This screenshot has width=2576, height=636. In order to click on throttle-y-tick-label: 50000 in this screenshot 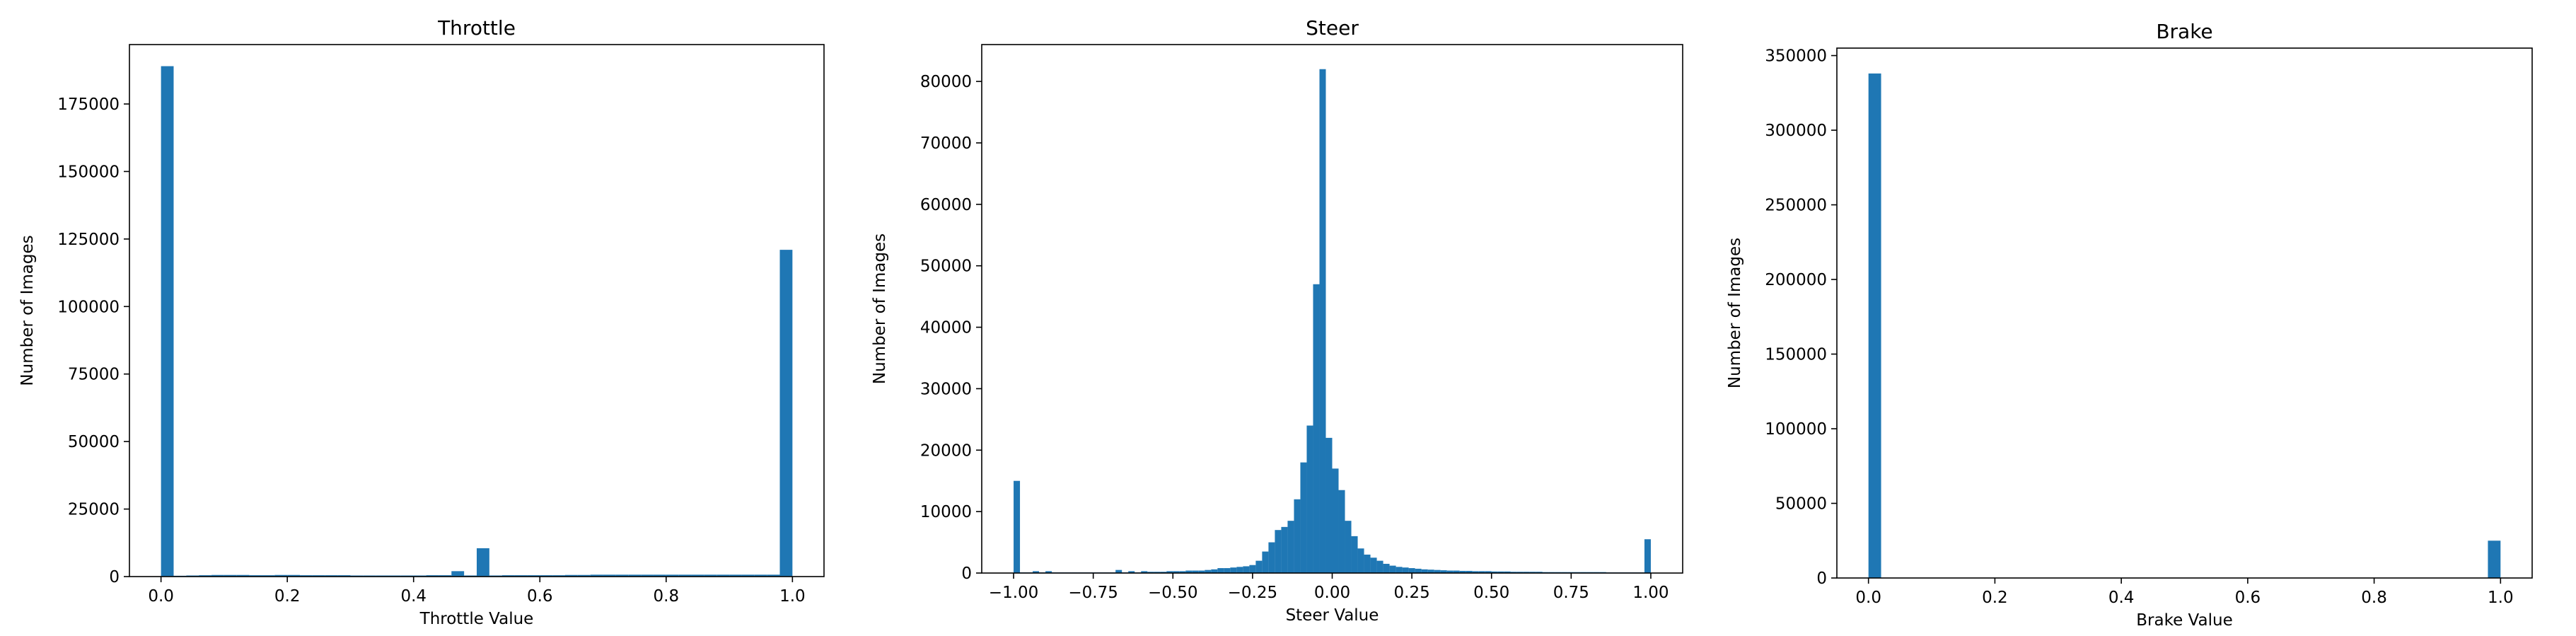, I will do `click(94, 442)`.